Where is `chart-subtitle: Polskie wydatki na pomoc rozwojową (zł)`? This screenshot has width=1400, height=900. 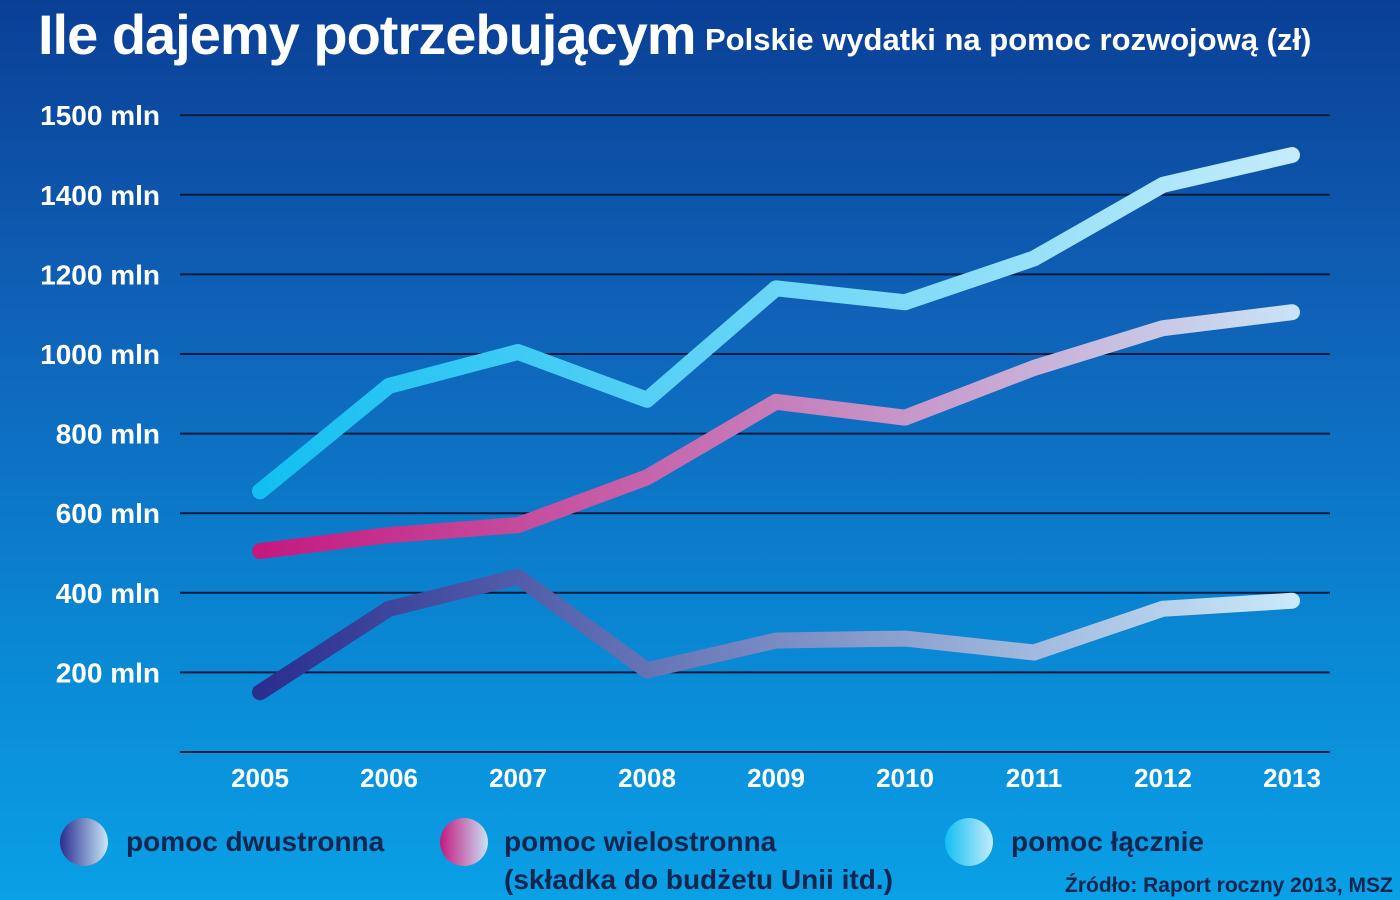
chart-subtitle: Polskie wydatki na pomoc rozwojową (zł) is located at coordinates (1008, 39).